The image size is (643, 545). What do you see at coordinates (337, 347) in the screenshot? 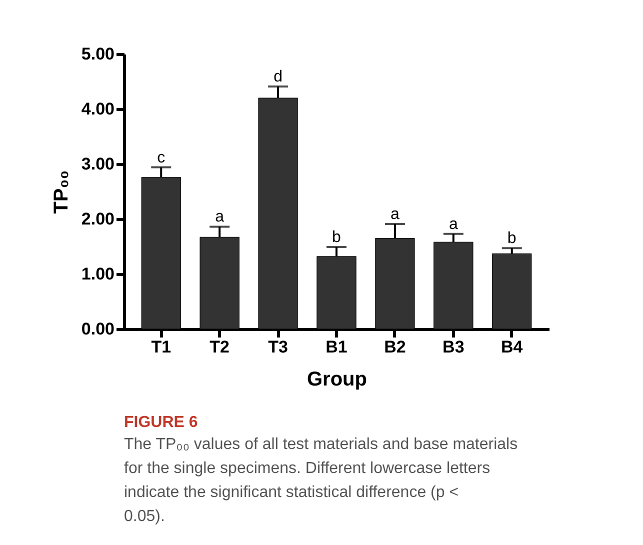
I see `x-tick-label: B1` at bounding box center [337, 347].